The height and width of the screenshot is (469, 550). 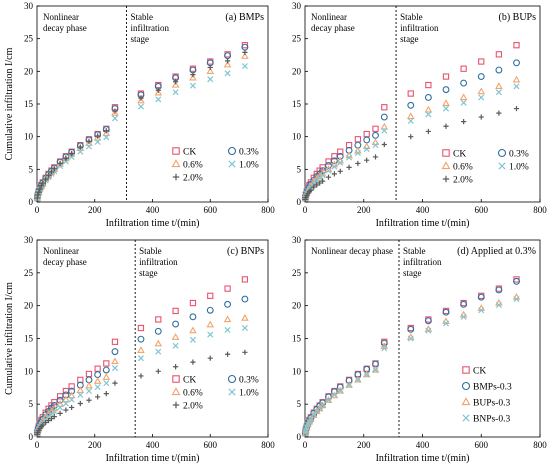 I want to click on legend: CK 0.3% 0.6% 1.0% 2.0%, so click(x=215, y=165).